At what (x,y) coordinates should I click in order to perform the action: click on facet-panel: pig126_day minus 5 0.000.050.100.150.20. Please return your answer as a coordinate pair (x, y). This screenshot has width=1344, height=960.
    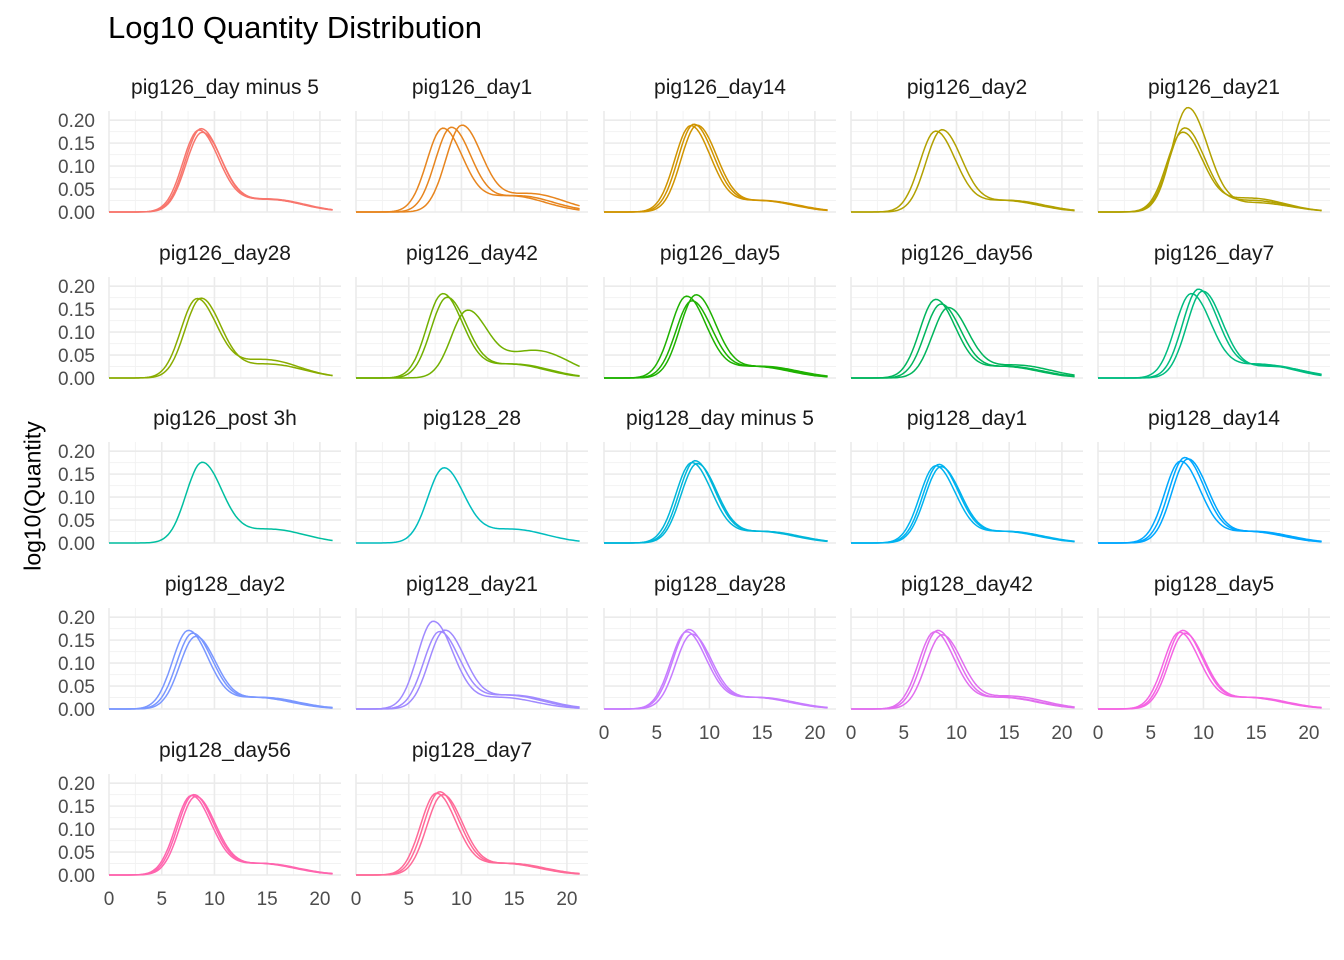
    Looking at the image, I should click on (199, 150).